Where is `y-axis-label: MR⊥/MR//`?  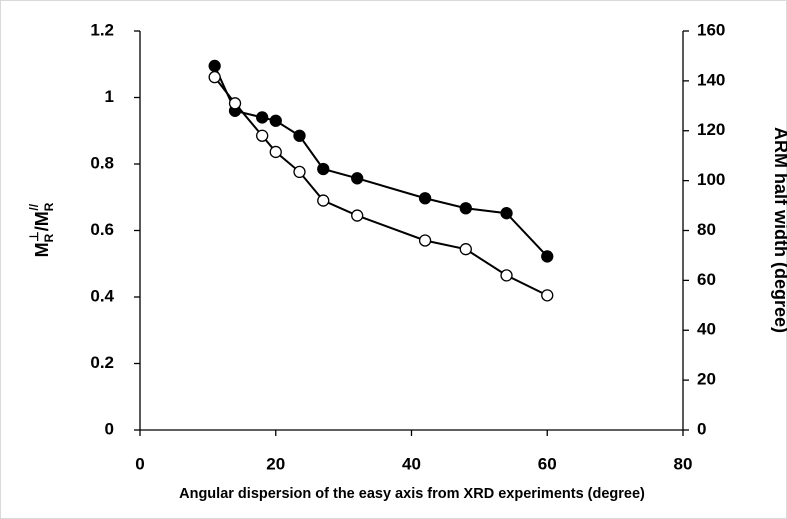
y-axis-label: MR⊥/MR// is located at coordinates (41, 229).